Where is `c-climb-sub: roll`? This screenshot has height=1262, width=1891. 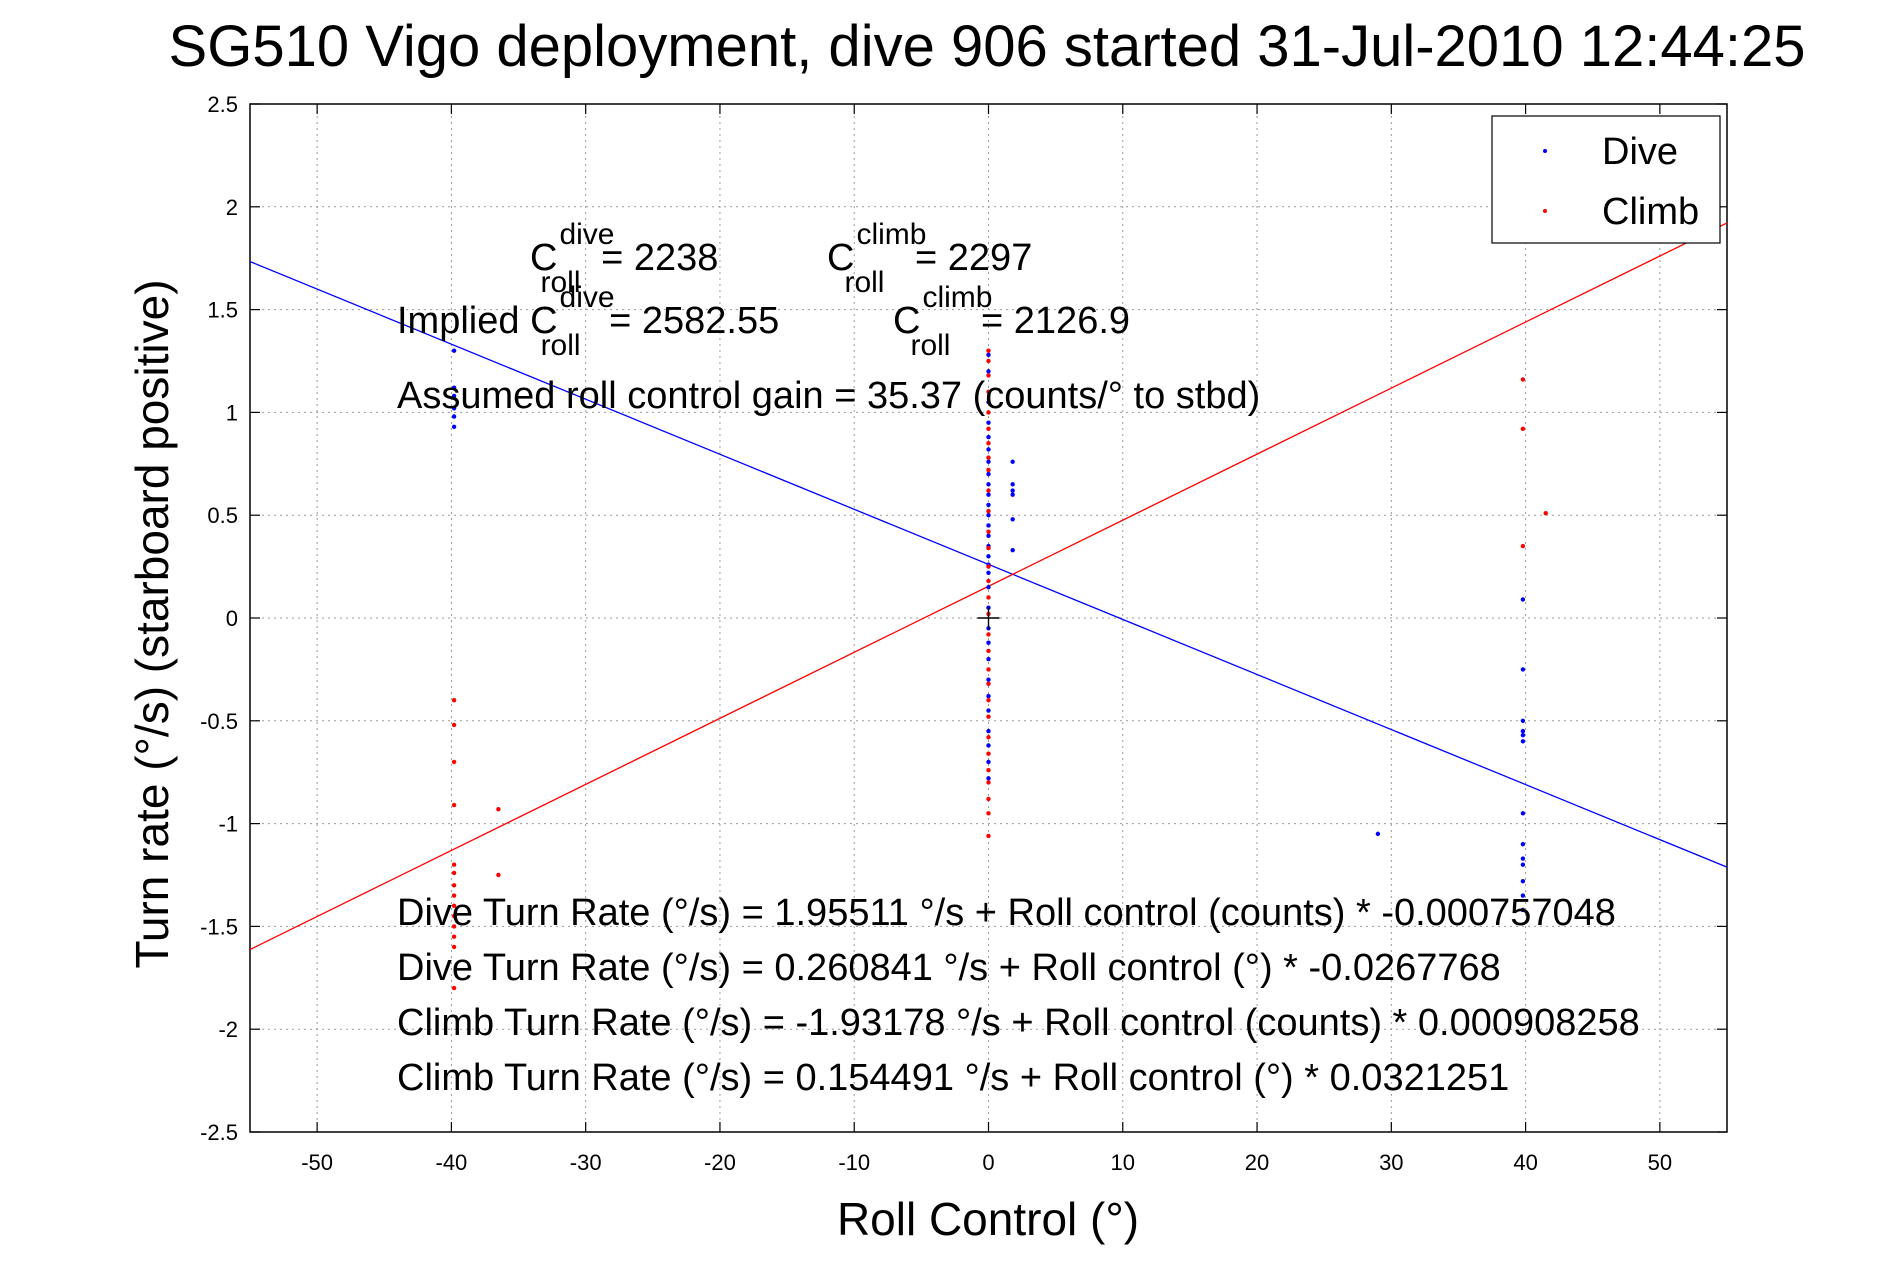
c-climb-sub: roll is located at coordinates (864, 282).